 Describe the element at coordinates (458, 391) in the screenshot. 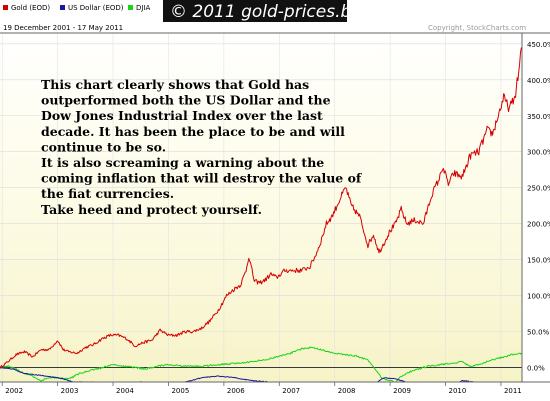

I see `x-tick-label: 2010` at that location.